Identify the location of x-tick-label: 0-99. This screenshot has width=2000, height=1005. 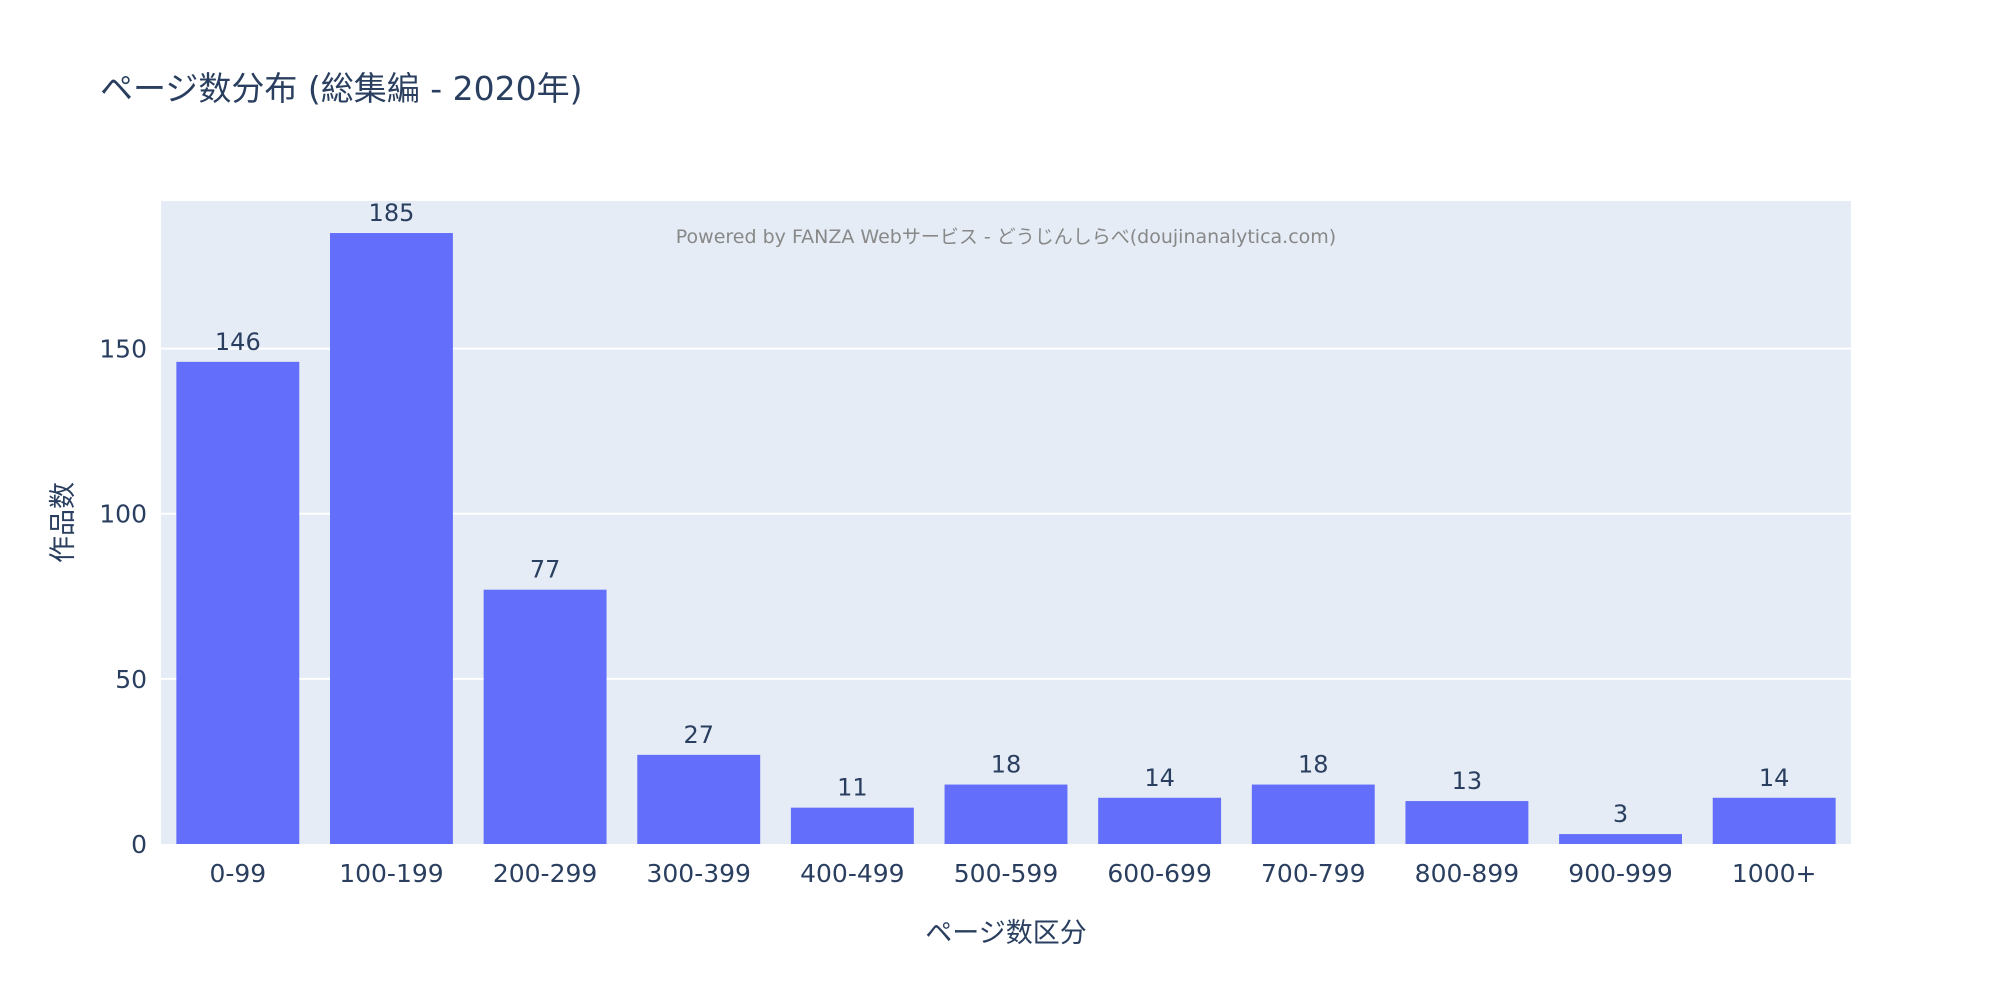
(237, 873).